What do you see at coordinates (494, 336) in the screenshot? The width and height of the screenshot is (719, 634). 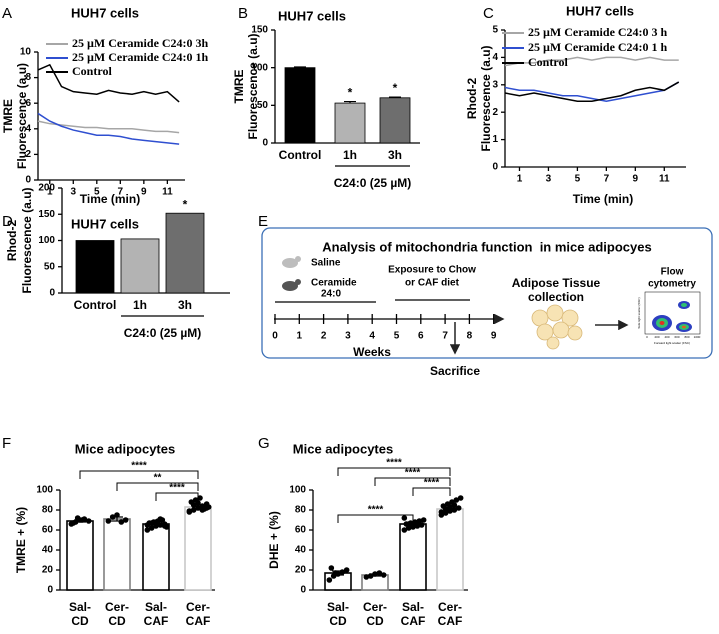 I see `timeline-tick-label: 9` at bounding box center [494, 336].